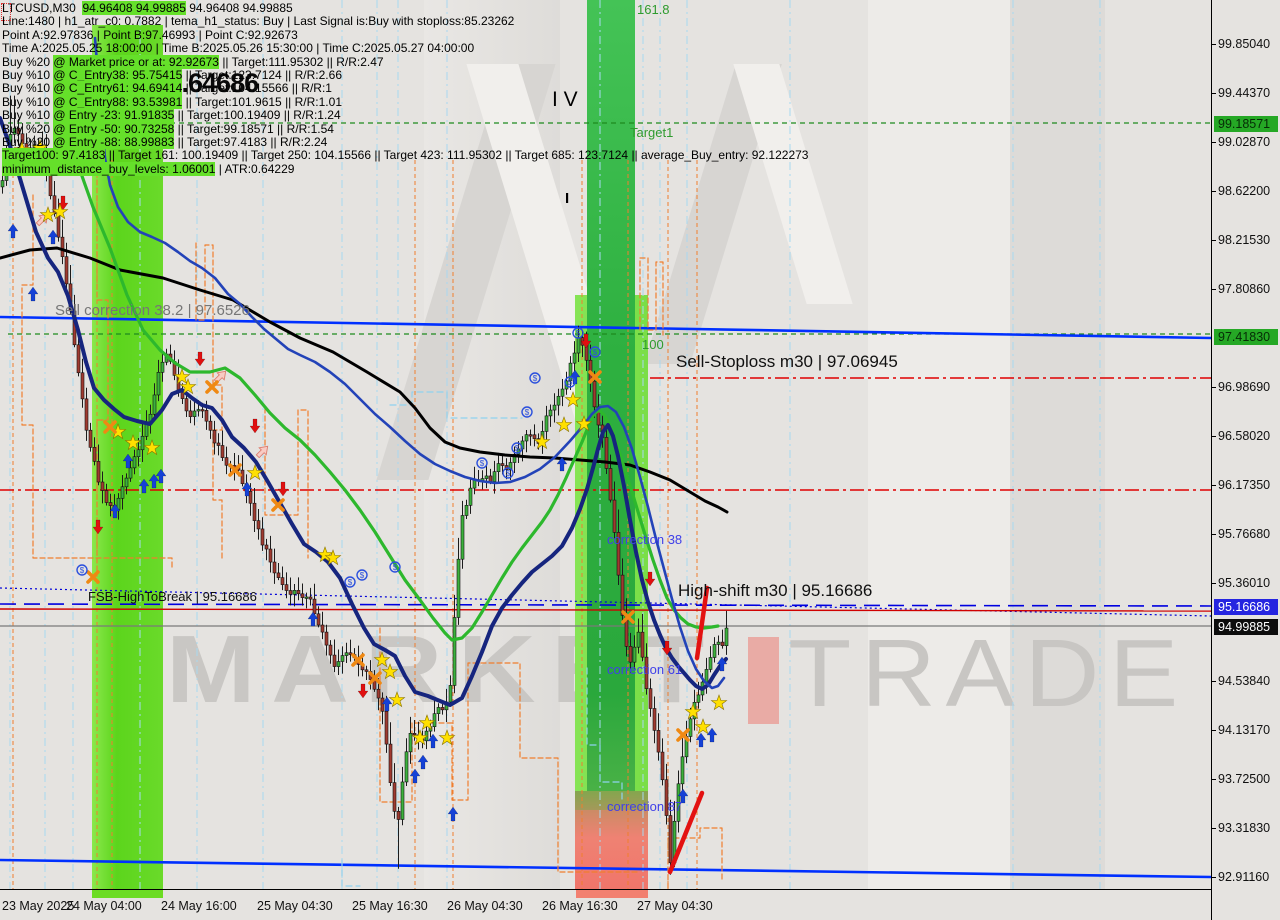 Image resolution: width=1280 pixels, height=920 pixels. I want to click on y-axis-label: 95.76680, so click(1244, 534).